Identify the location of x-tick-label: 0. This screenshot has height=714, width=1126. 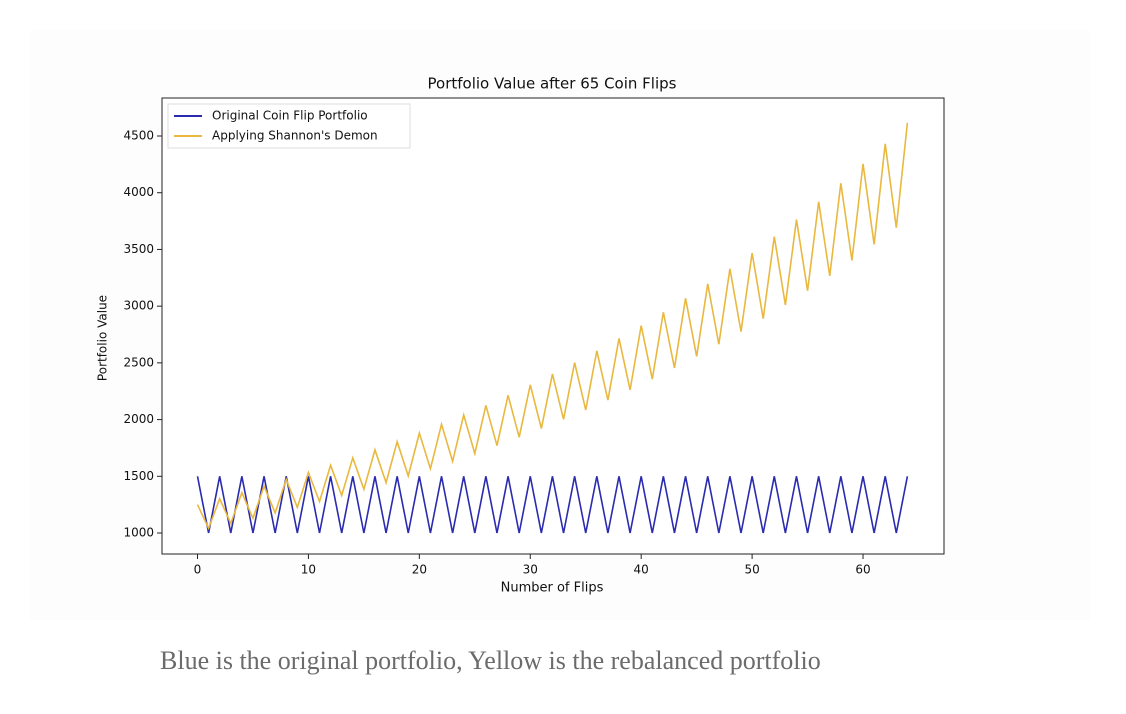
(198, 570).